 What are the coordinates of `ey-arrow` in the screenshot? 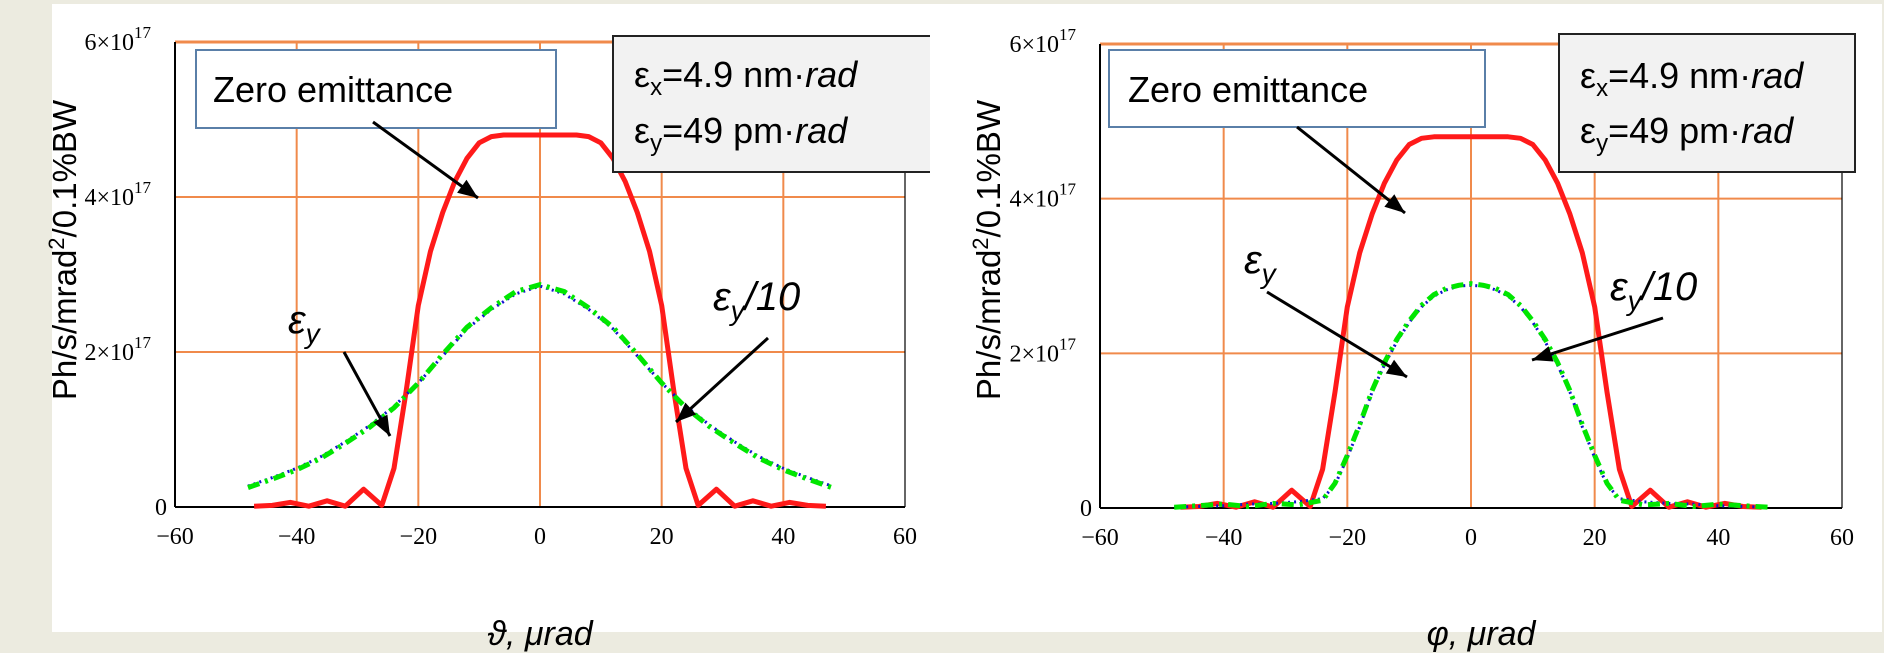 It's located at (1337, 334).